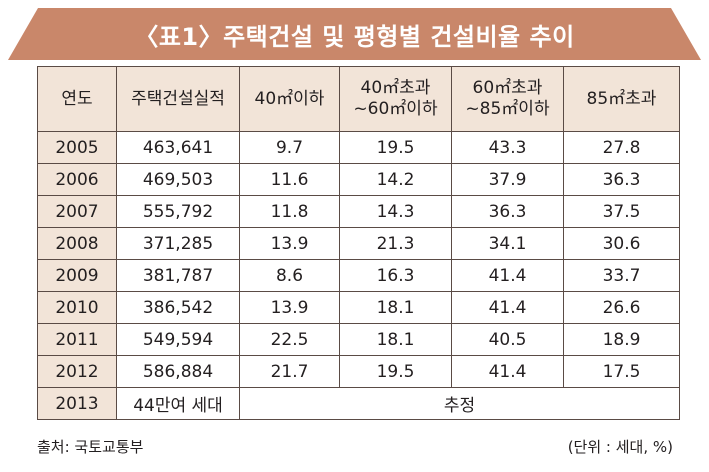 This screenshot has height=472, width=709. I want to click on table-row: 2006 469,503 11.6 14.2 37.9 36.3, so click(358, 179).